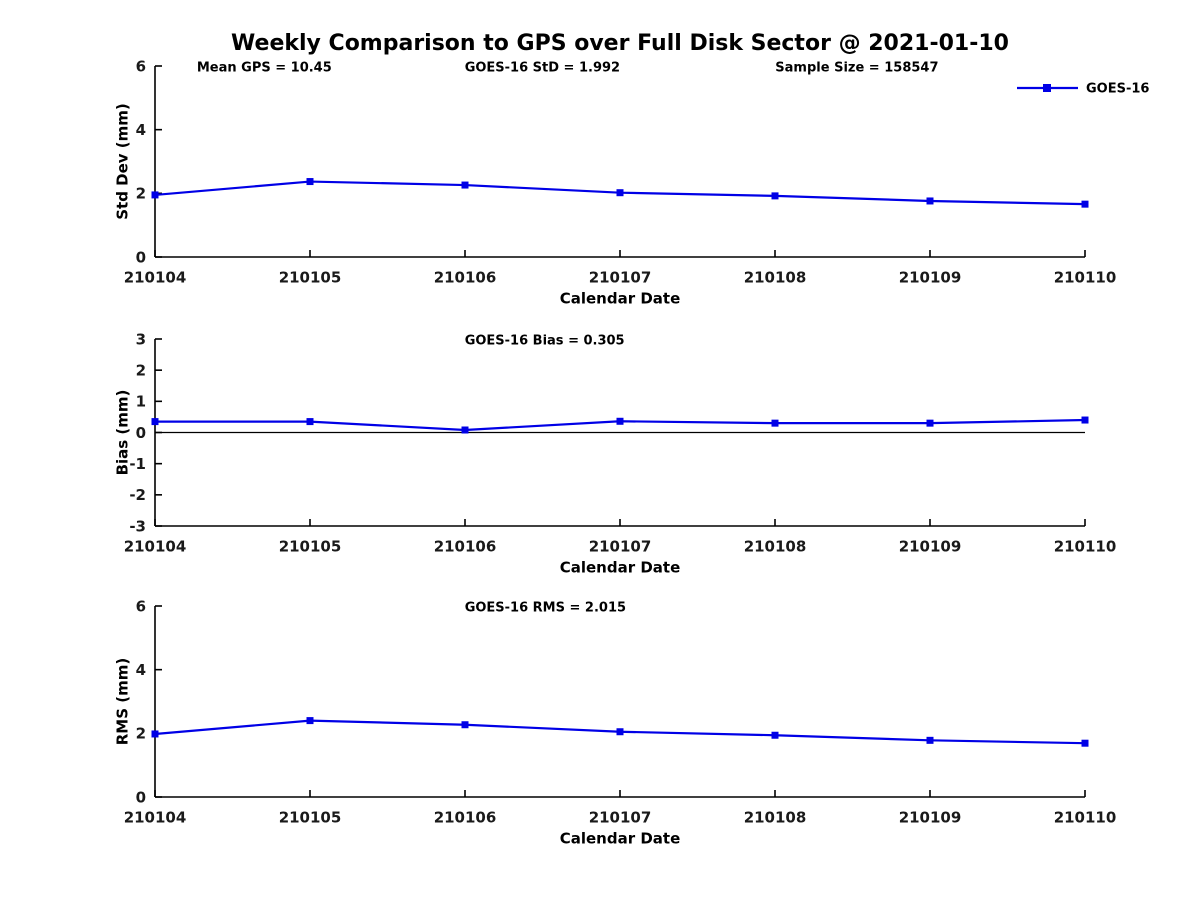 The height and width of the screenshot is (900, 1200). Describe the element at coordinates (545, 341) in the screenshot. I see `annotation-text: GOES-16 Bias = 0.305` at that location.